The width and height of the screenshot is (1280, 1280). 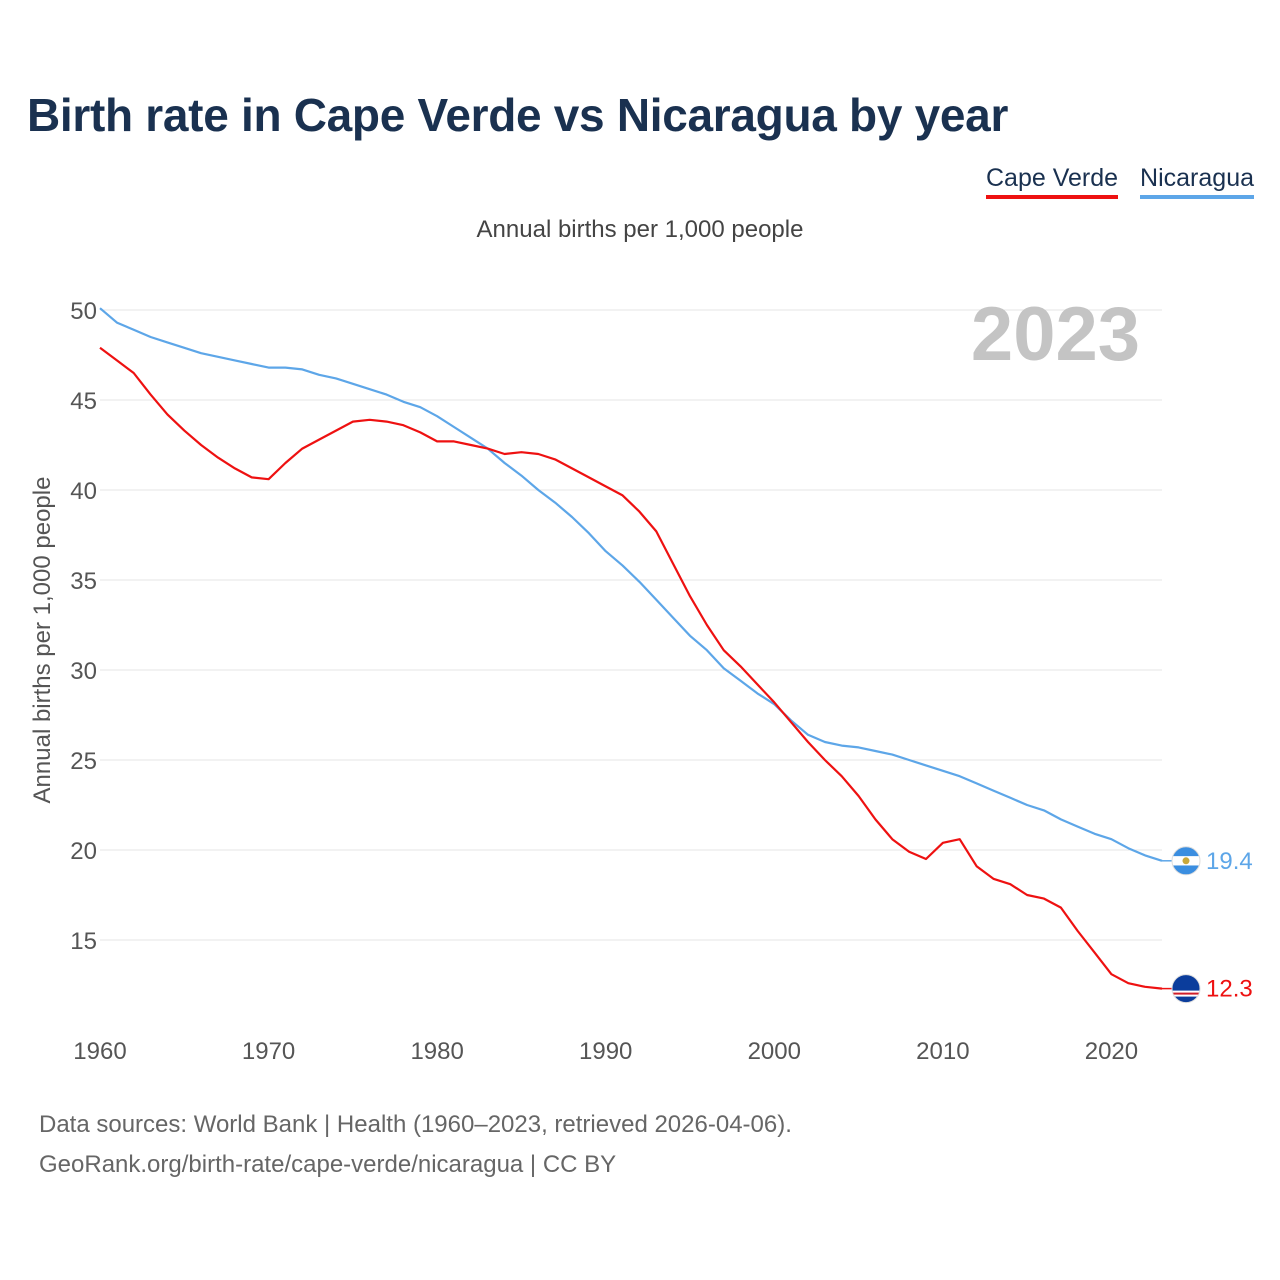 I want to click on chart-subtitle: Annual births per 1,000 people, so click(x=640, y=229).